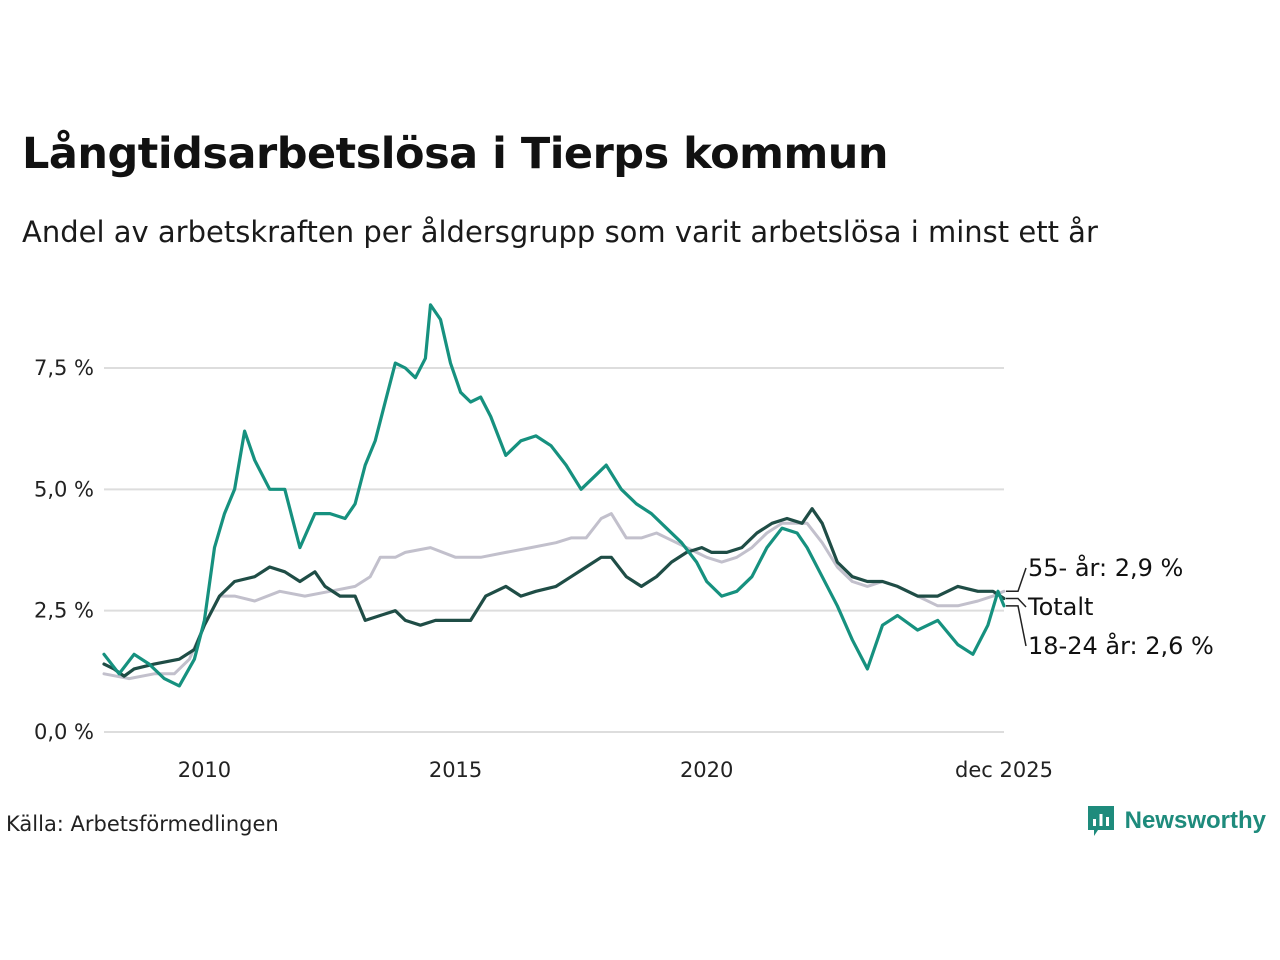 The height and width of the screenshot is (960, 1280). I want to click on end-labels: 55- år: 2,9 % Totalt 18-24 år: 2,6 %, so click(1110, 606).